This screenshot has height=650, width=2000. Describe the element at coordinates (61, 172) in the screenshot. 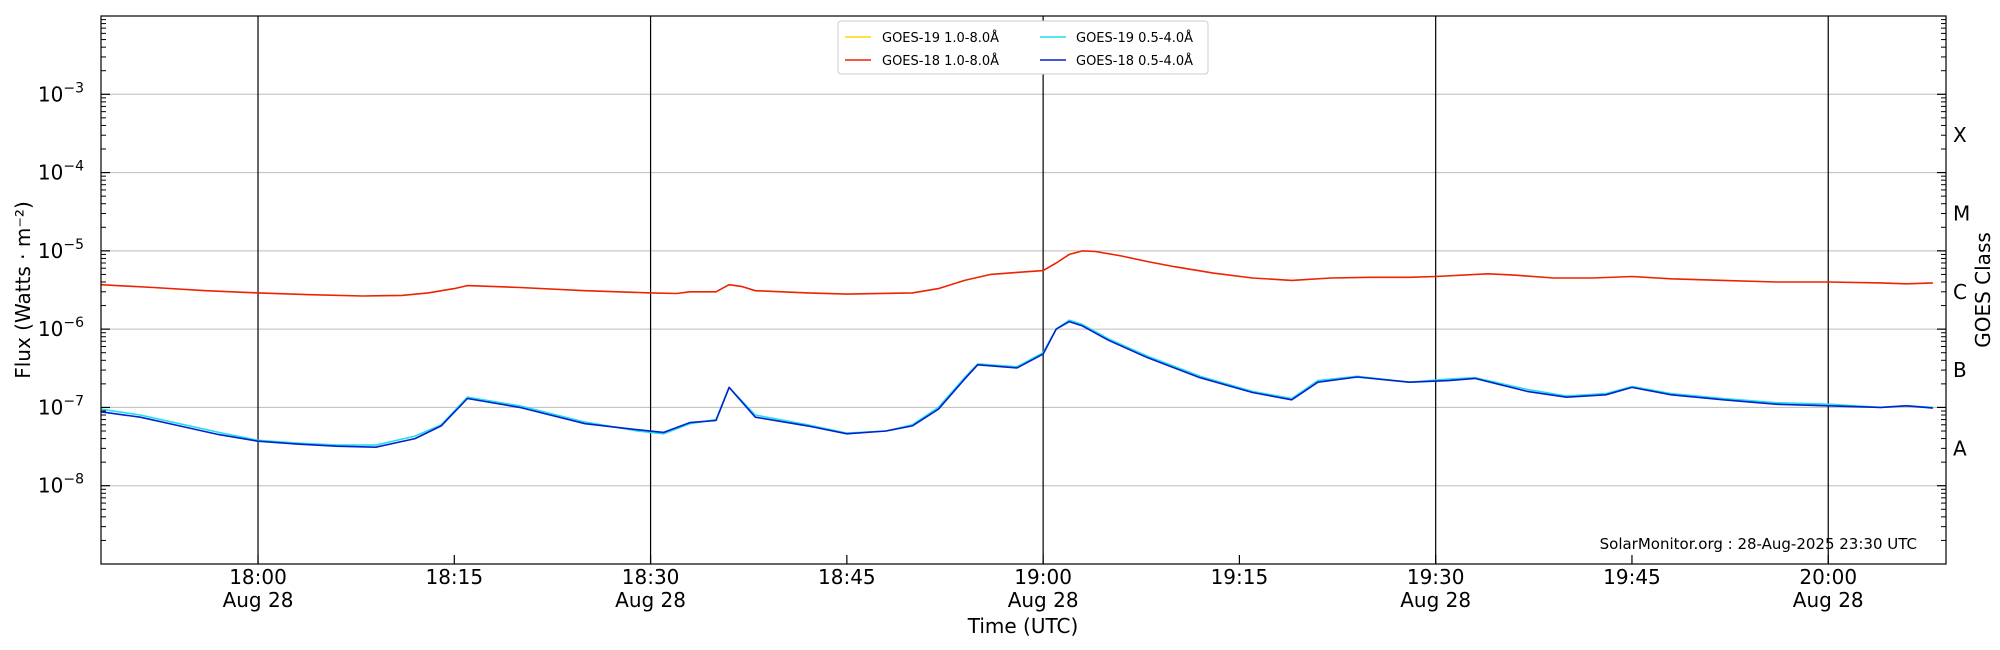

I see `y-tick-label: 10⁻⁴` at that location.